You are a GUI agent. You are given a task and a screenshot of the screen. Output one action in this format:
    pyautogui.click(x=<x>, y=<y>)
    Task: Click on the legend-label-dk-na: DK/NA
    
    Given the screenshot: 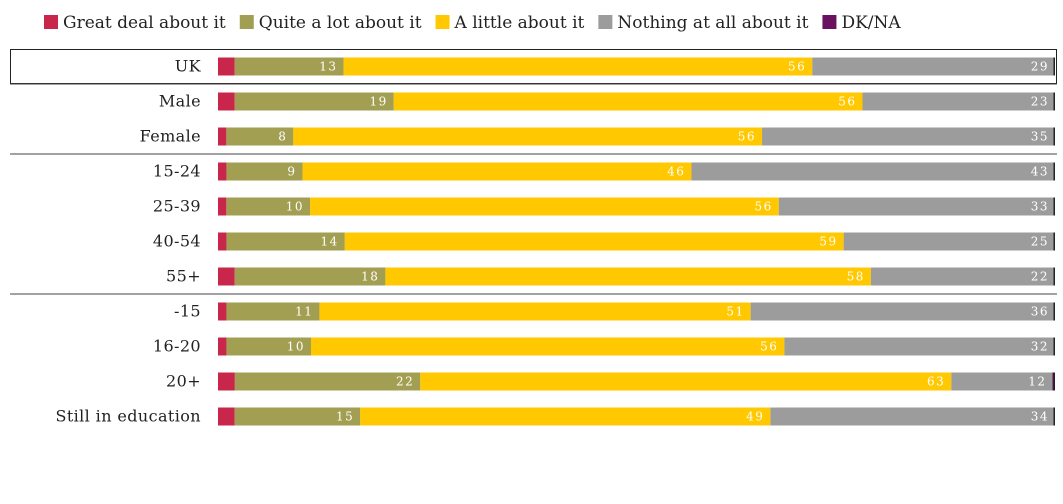 What is the action you would take?
    pyautogui.click(x=871, y=23)
    